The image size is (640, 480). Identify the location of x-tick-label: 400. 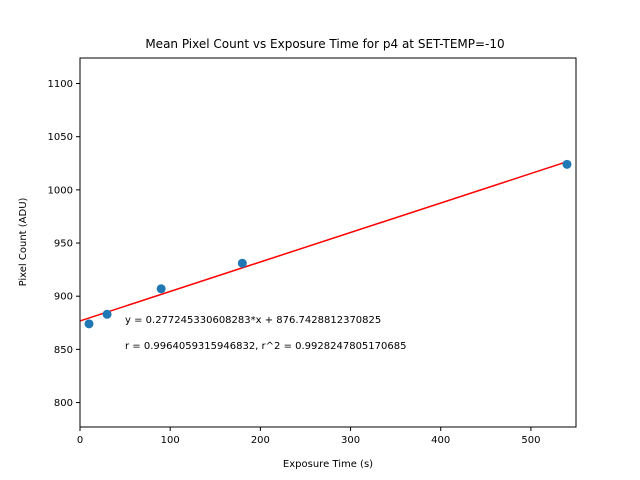
(440, 440).